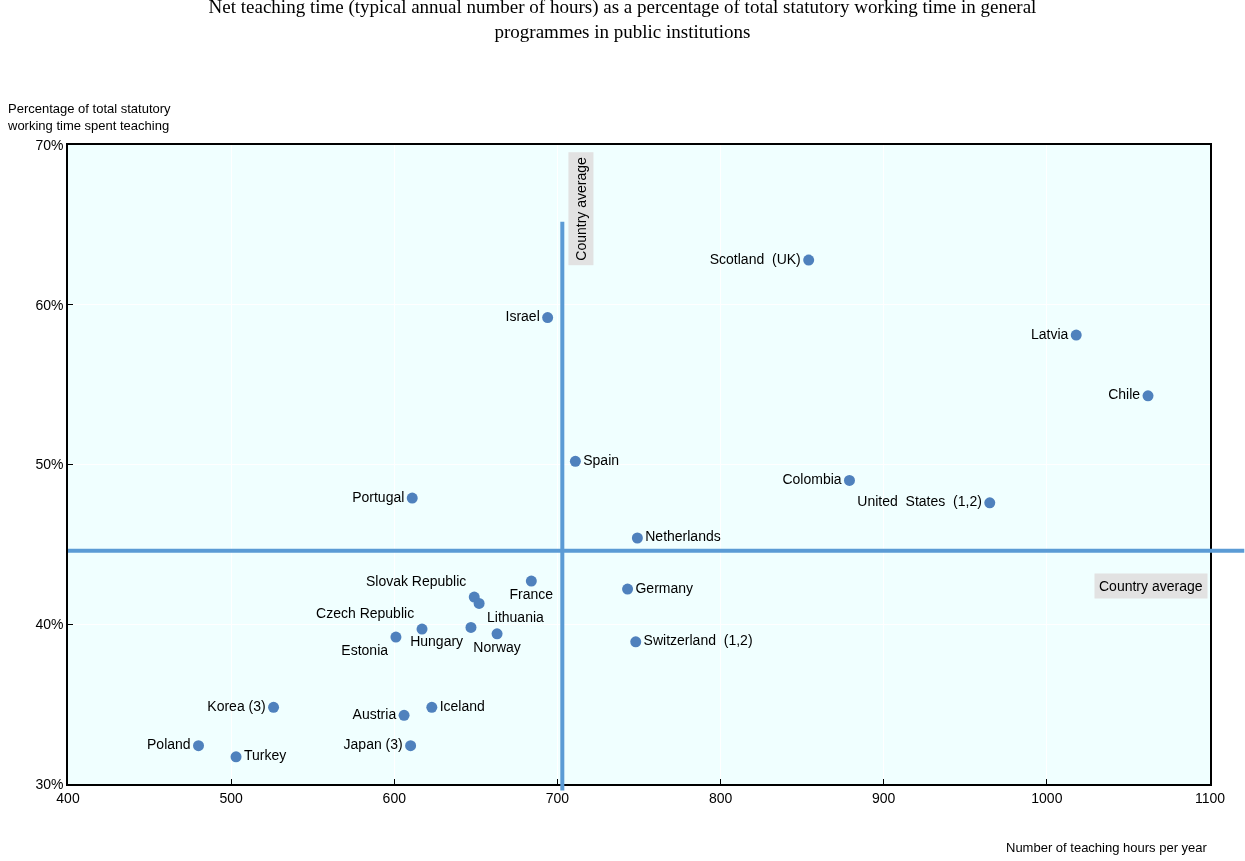  What do you see at coordinates (720, 797) in the screenshot?
I see `x-tick-label: 800` at bounding box center [720, 797].